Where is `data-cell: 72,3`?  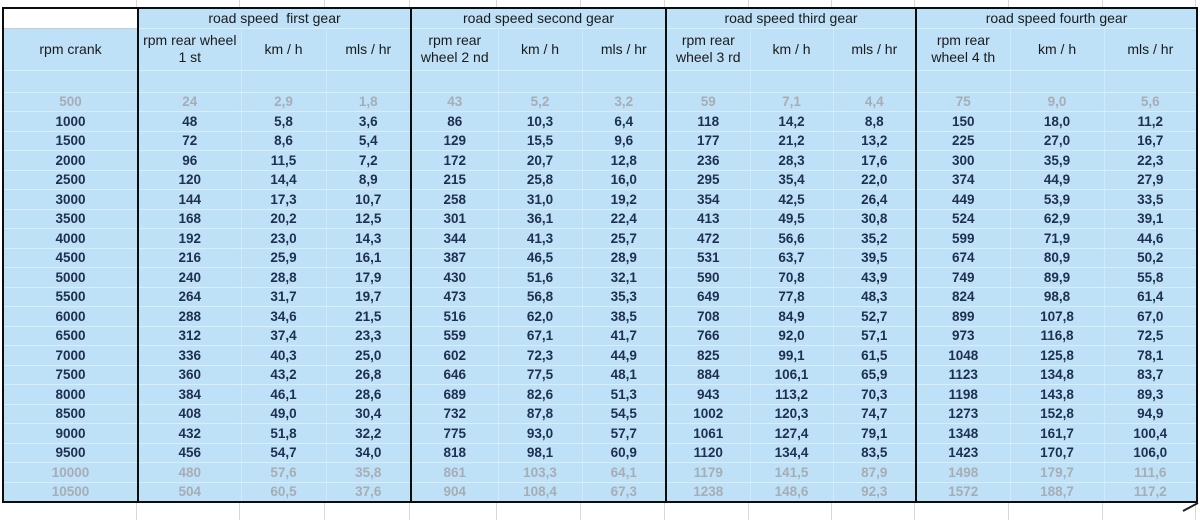 data-cell: 72,3 is located at coordinates (540, 355).